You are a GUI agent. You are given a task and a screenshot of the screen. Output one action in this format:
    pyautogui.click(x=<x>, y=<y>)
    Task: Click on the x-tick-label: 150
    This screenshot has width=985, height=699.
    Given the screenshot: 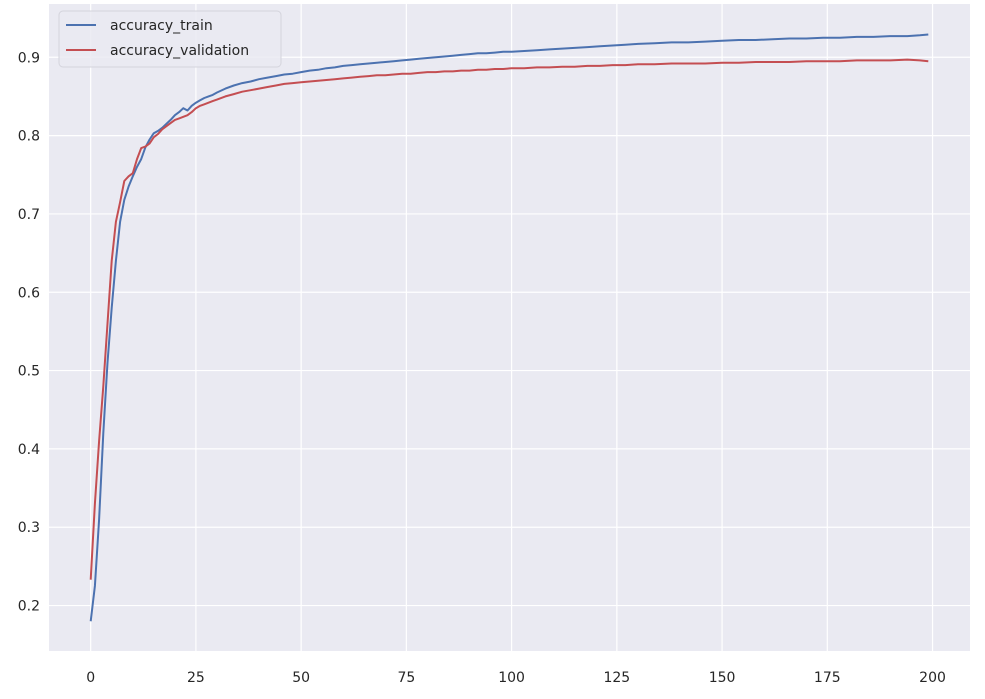 What is the action you would take?
    pyautogui.click(x=722, y=678)
    